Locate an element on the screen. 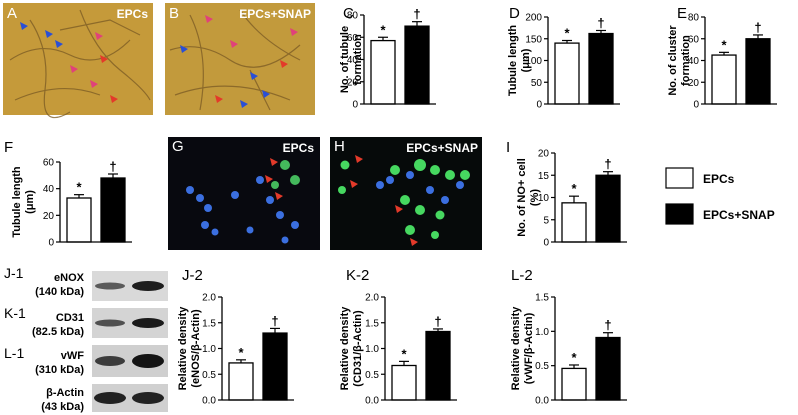  y-tick-label-e: 40 is located at coordinates (694, 61).